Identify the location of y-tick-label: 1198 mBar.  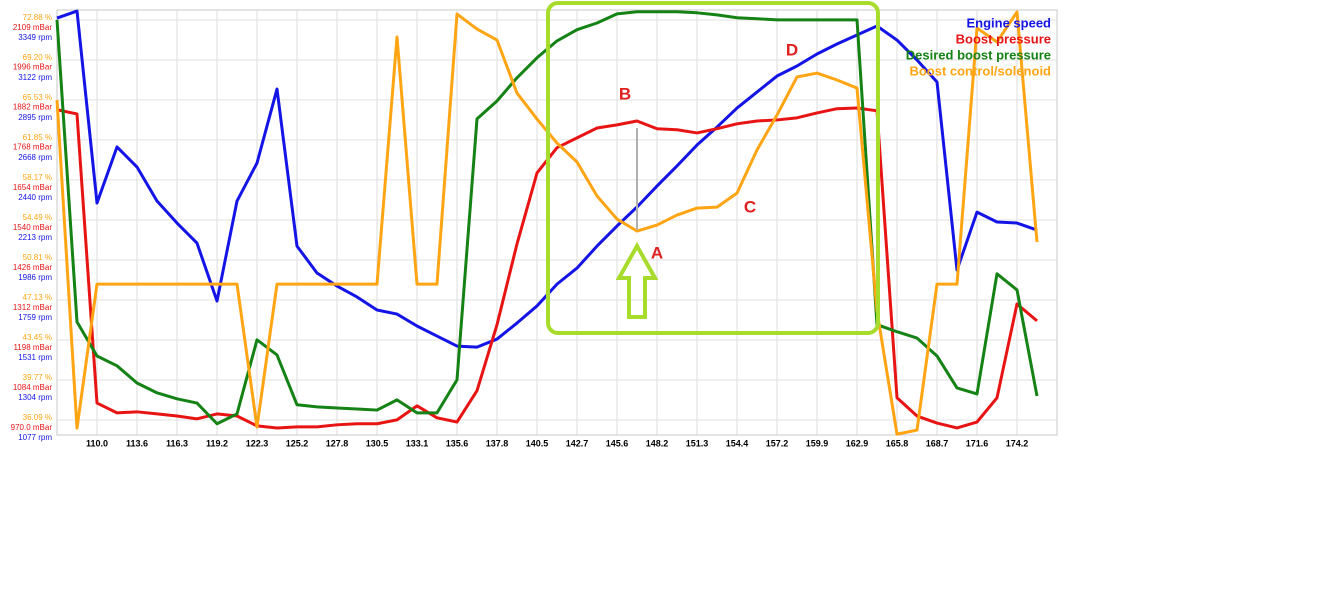
(32, 347).